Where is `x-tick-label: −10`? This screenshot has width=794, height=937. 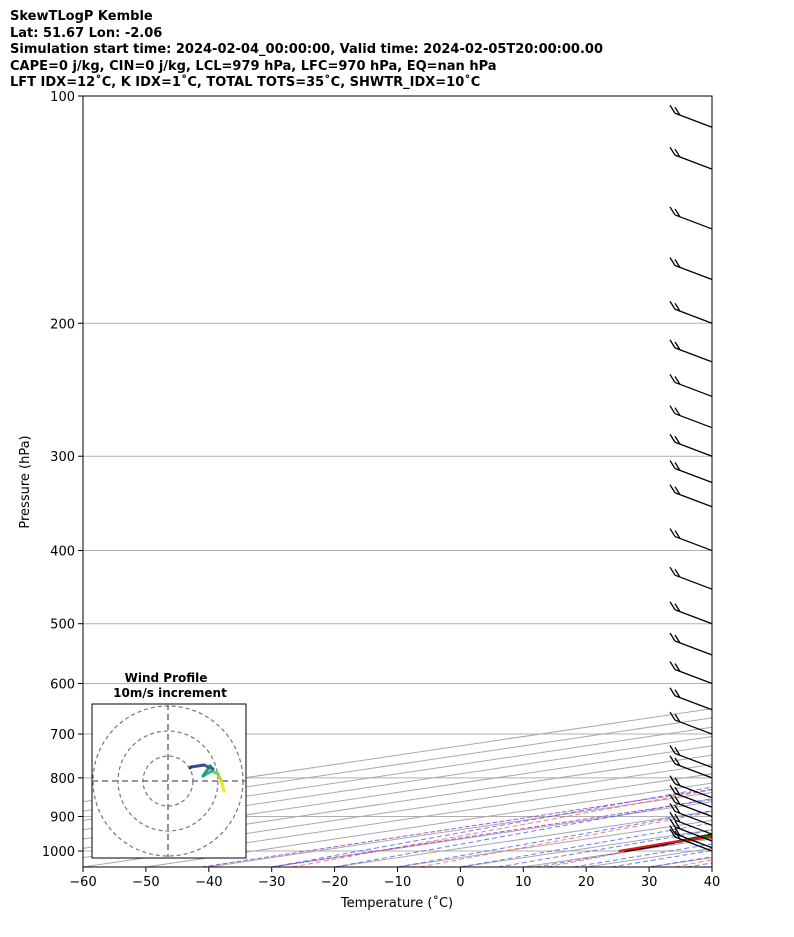
x-tick-label: −10 is located at coordinates (397, 882).